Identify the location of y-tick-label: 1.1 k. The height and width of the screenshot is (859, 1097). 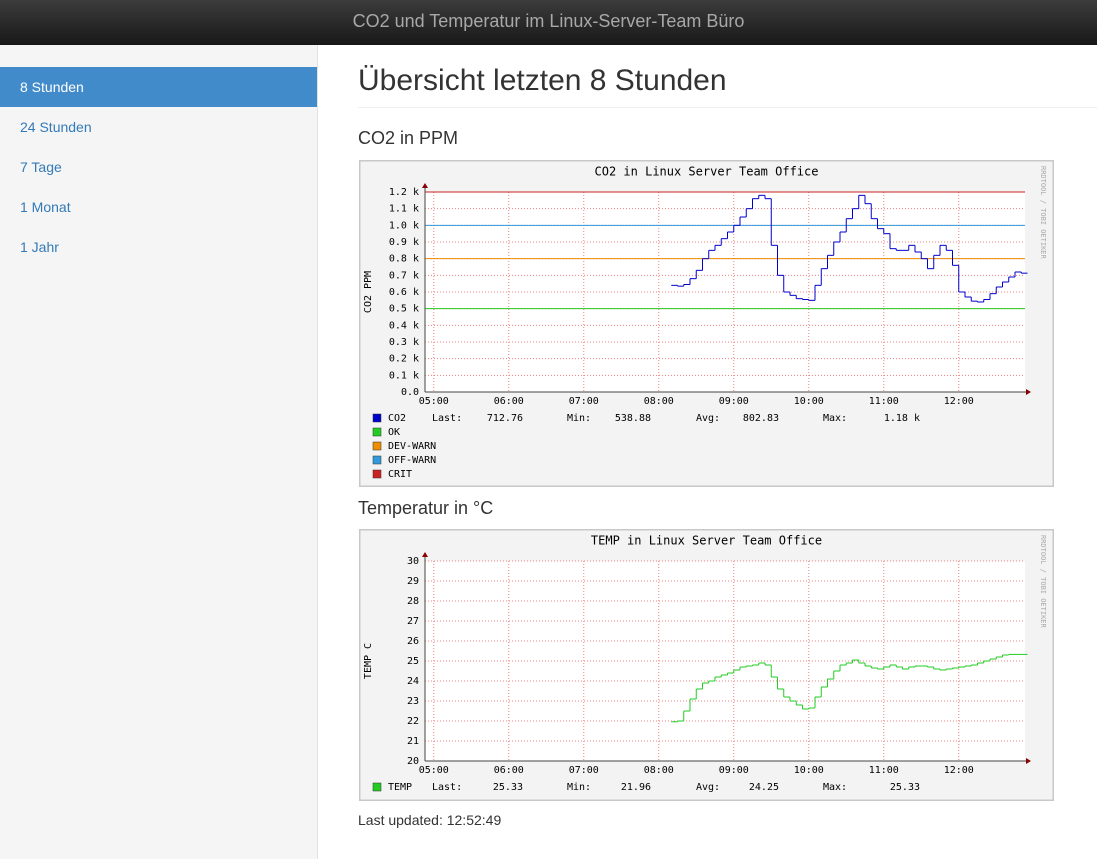
(404, 209).